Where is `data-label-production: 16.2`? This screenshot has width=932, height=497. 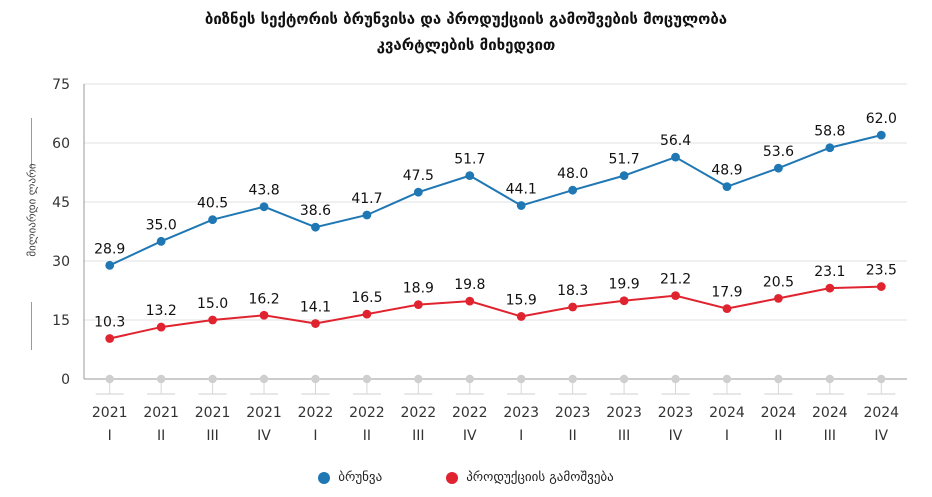
data-label-production: 16.2 is located at coordinates (263, 299).